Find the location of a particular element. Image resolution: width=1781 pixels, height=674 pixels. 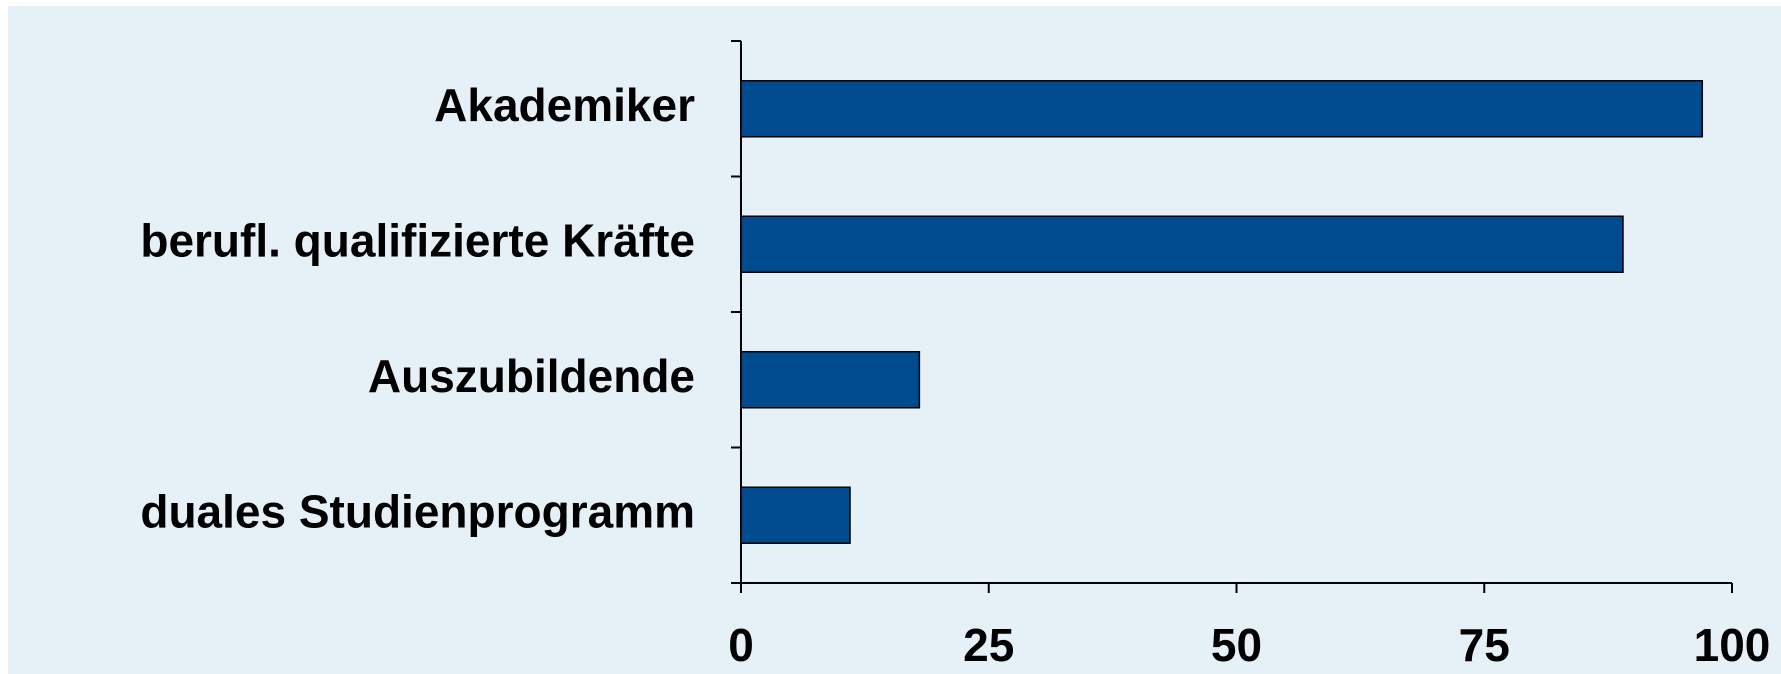

x-tick-label: 100 is located at coordinates (1732, 645).